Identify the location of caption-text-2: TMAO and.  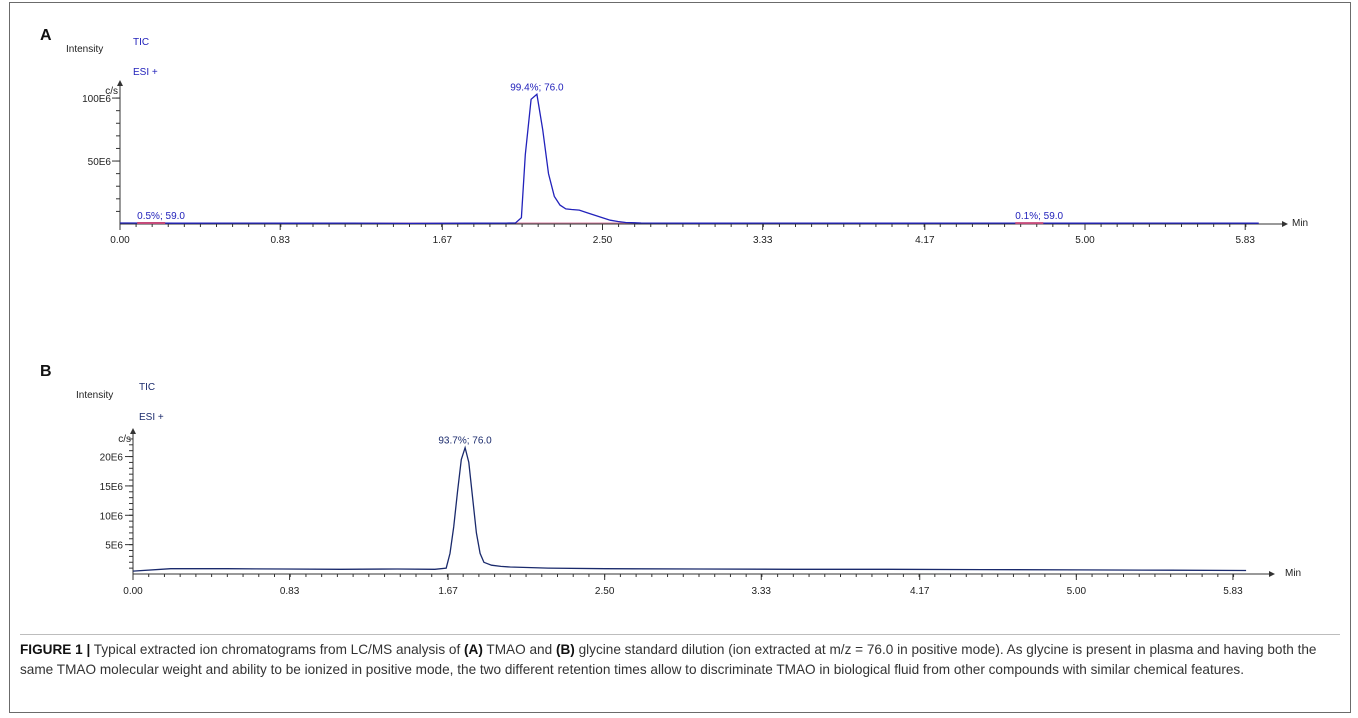
(519, 649).